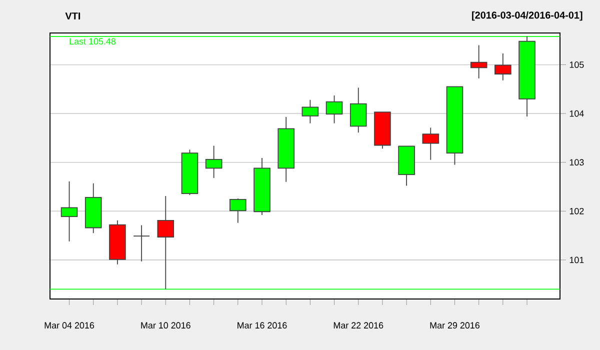 This screenshot has height=350, width=600. I want to click on y-tick-label: 105, so click(577, 65).